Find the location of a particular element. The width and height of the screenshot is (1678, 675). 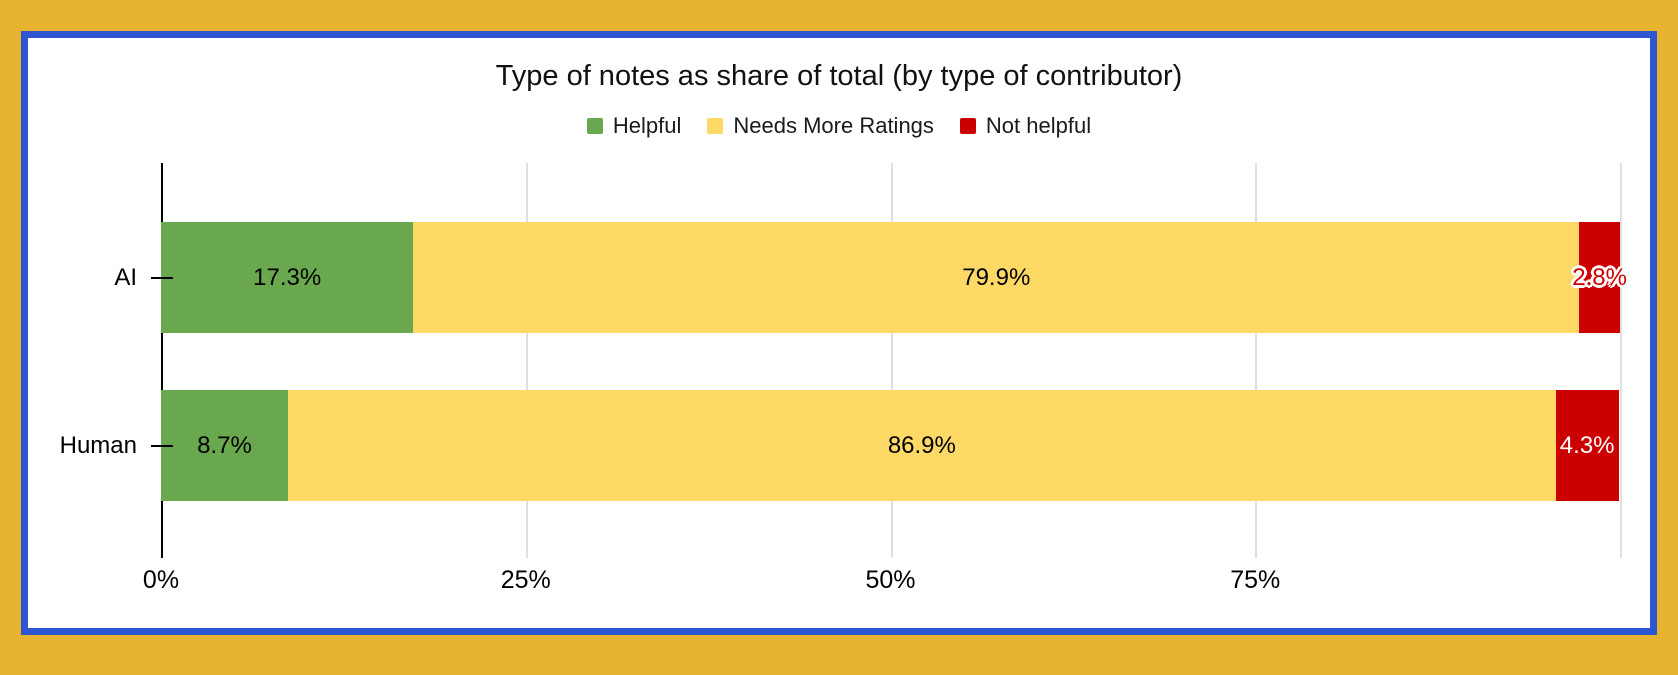

bar-row-human: 8.7% 86.9% 4.3% is located at coordinates (890, 445).